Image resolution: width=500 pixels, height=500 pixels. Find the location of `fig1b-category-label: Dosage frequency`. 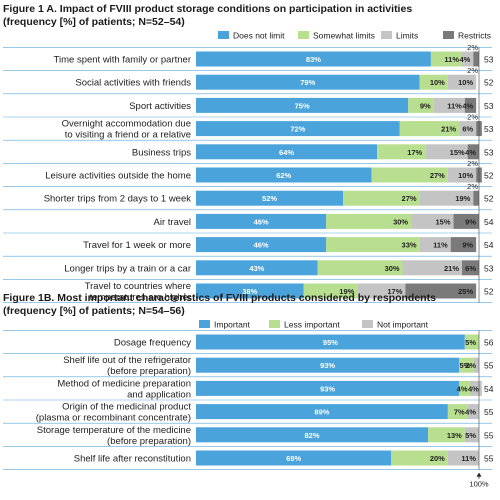

fig1b-category-label: Dosage frequency is located at coordinates (152, 343).